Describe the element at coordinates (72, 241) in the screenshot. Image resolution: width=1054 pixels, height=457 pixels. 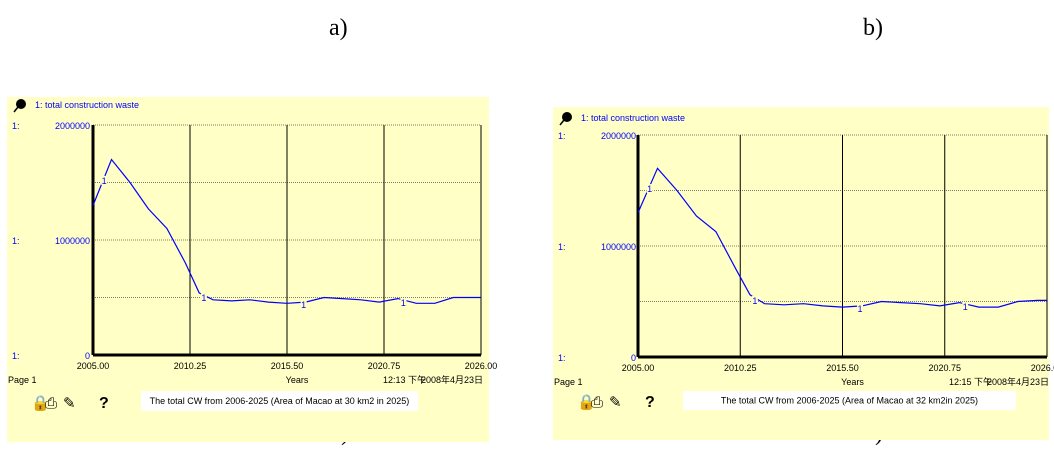
I see `chart1-y-tick-label: 1000000` at that location.